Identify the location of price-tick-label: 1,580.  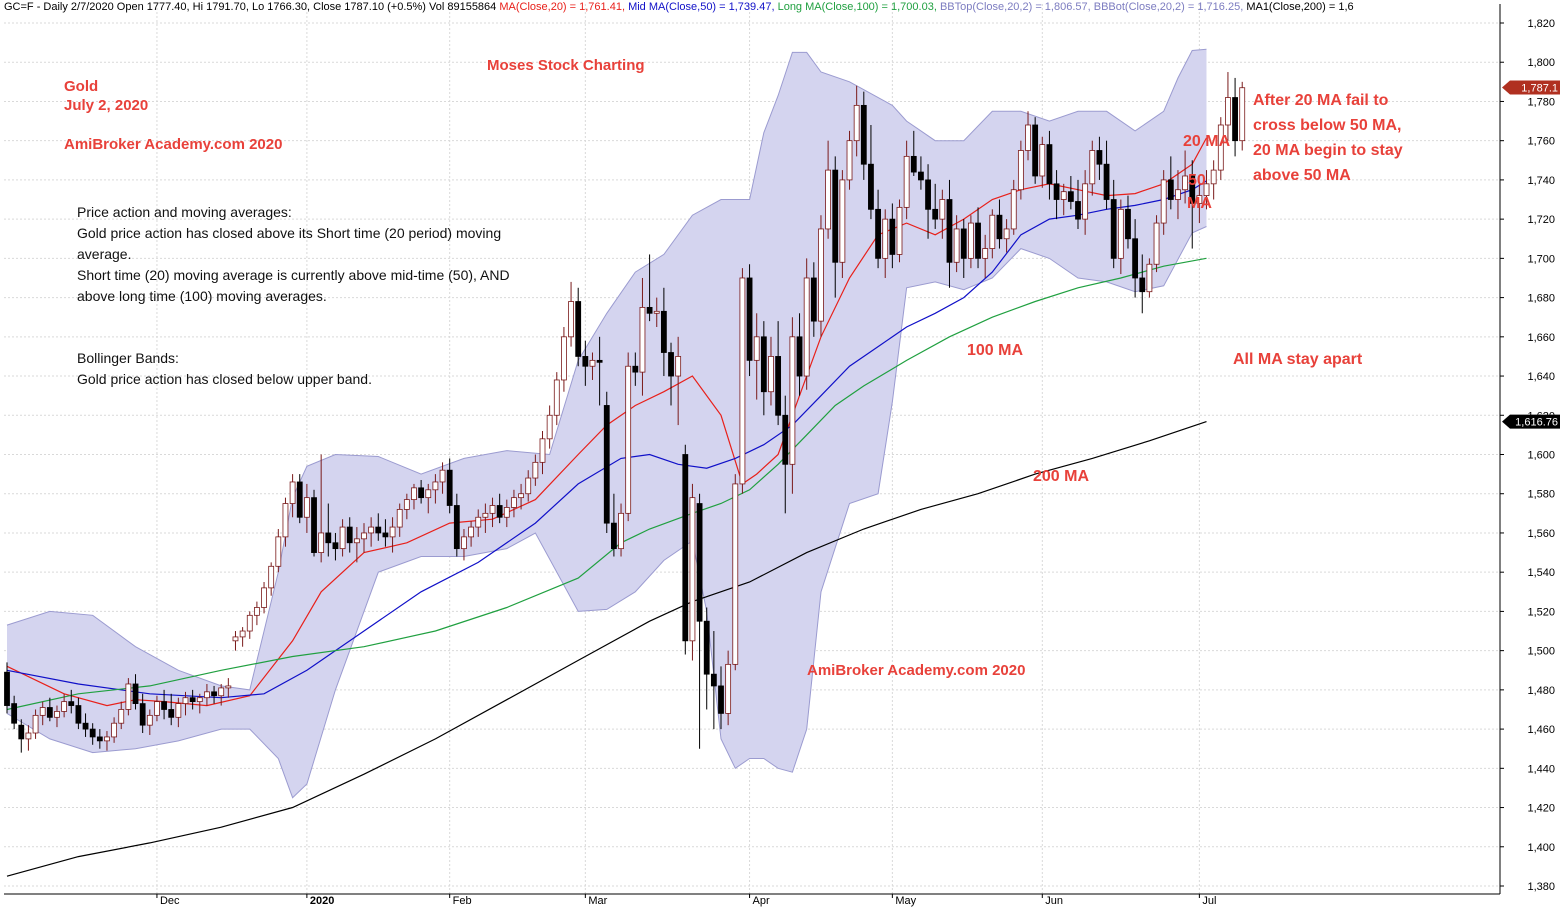
(1541, 495).